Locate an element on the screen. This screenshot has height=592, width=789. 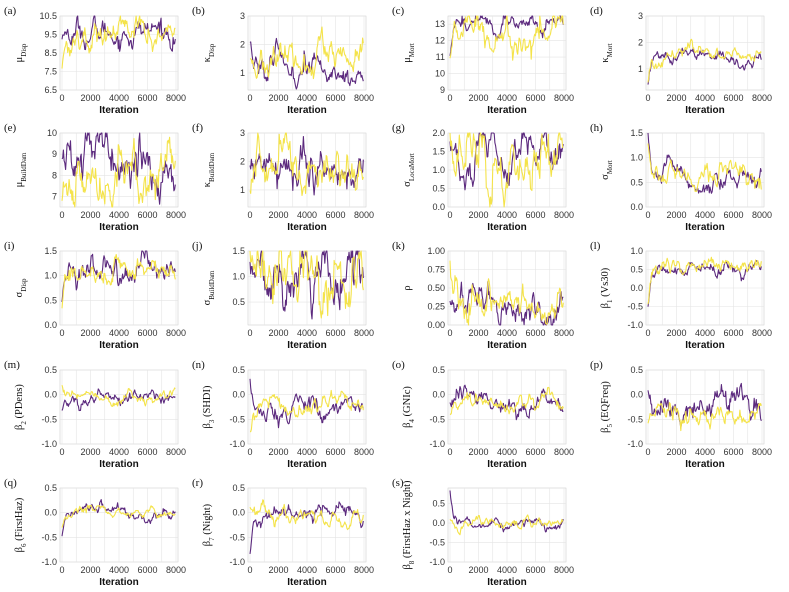
y-axis-label: σLocaMort is located at coordinates (409, 170).